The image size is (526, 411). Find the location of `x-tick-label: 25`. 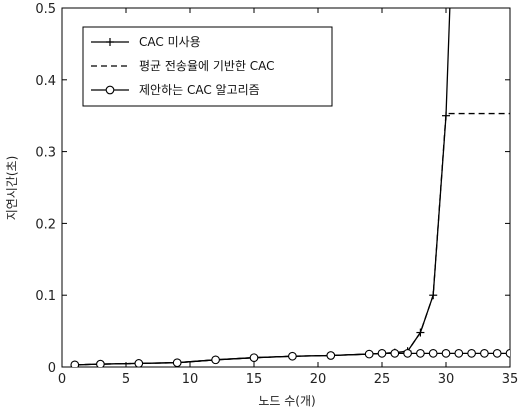

x-tick-label: 25 is located at coordinates (382, 379).